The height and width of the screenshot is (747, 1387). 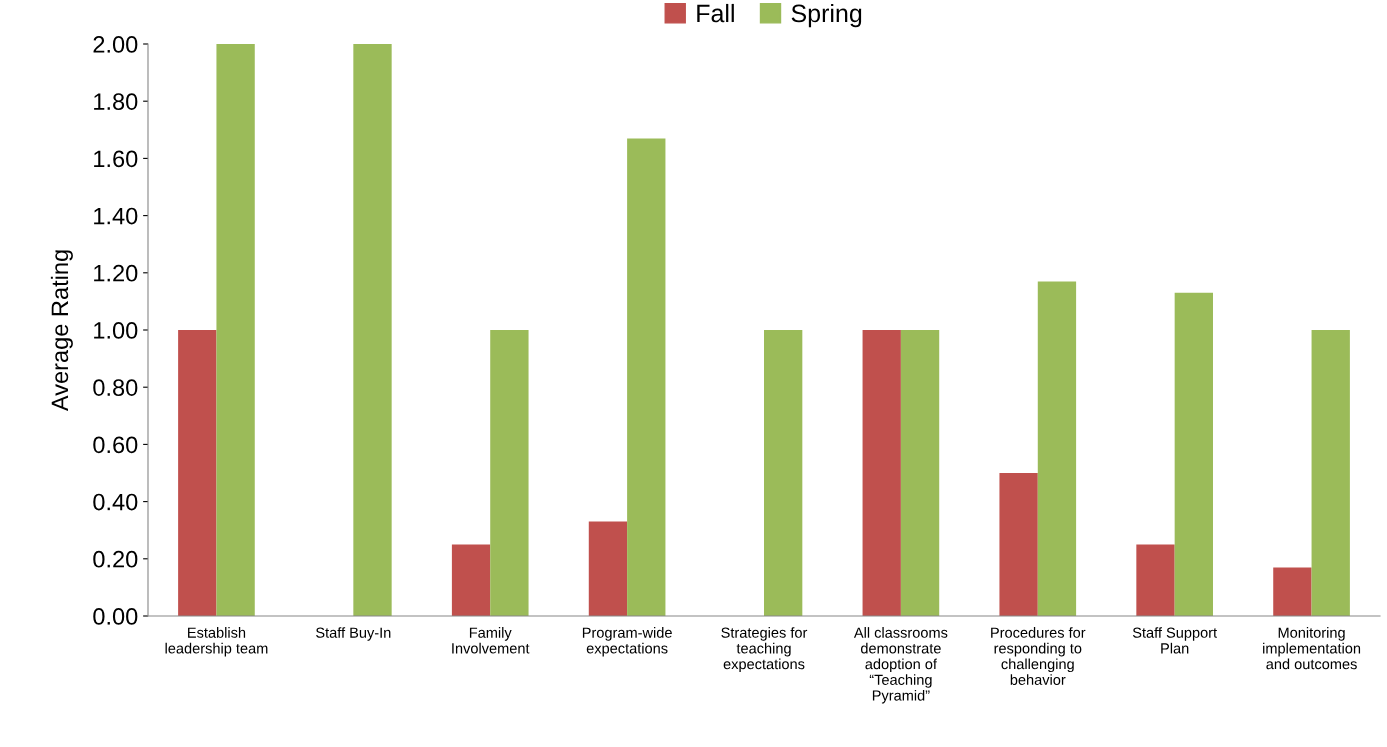 I want to click on y-tick-label: 0.80, so click(x=115, y=387).